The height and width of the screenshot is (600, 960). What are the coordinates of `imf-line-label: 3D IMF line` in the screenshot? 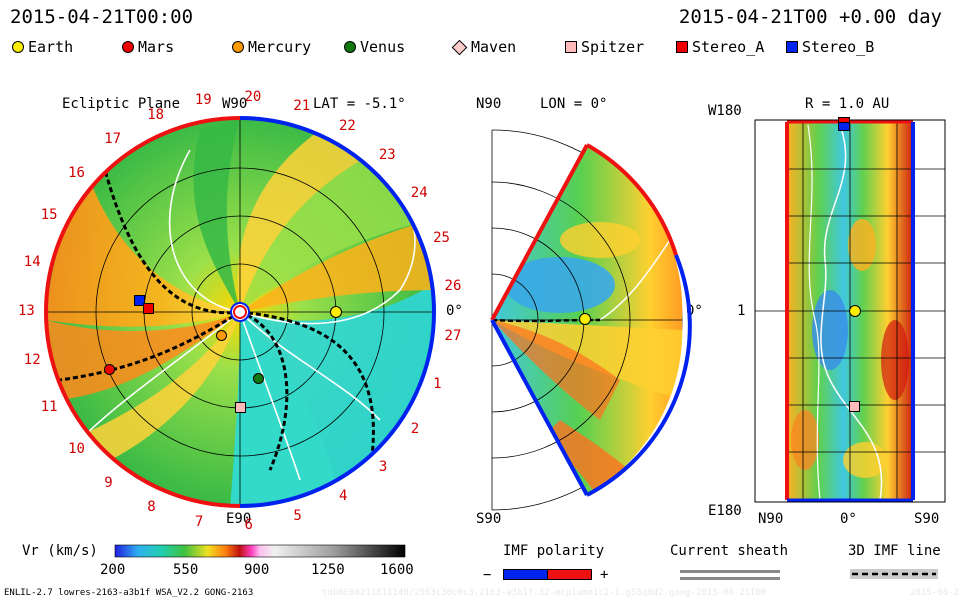 It's located at (894, 551).